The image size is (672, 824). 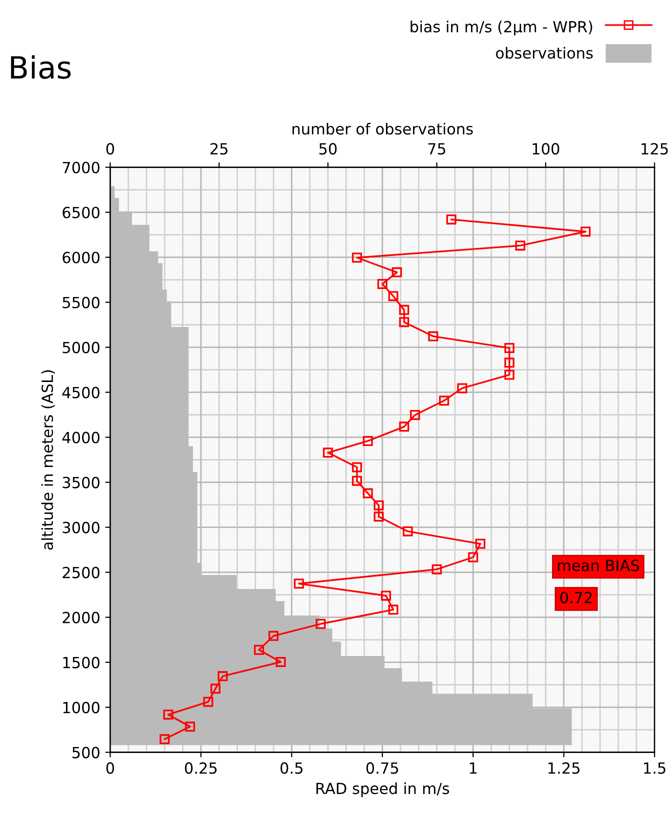 I want to click on x2-tick-label: 50, so click(x=328, y=149).